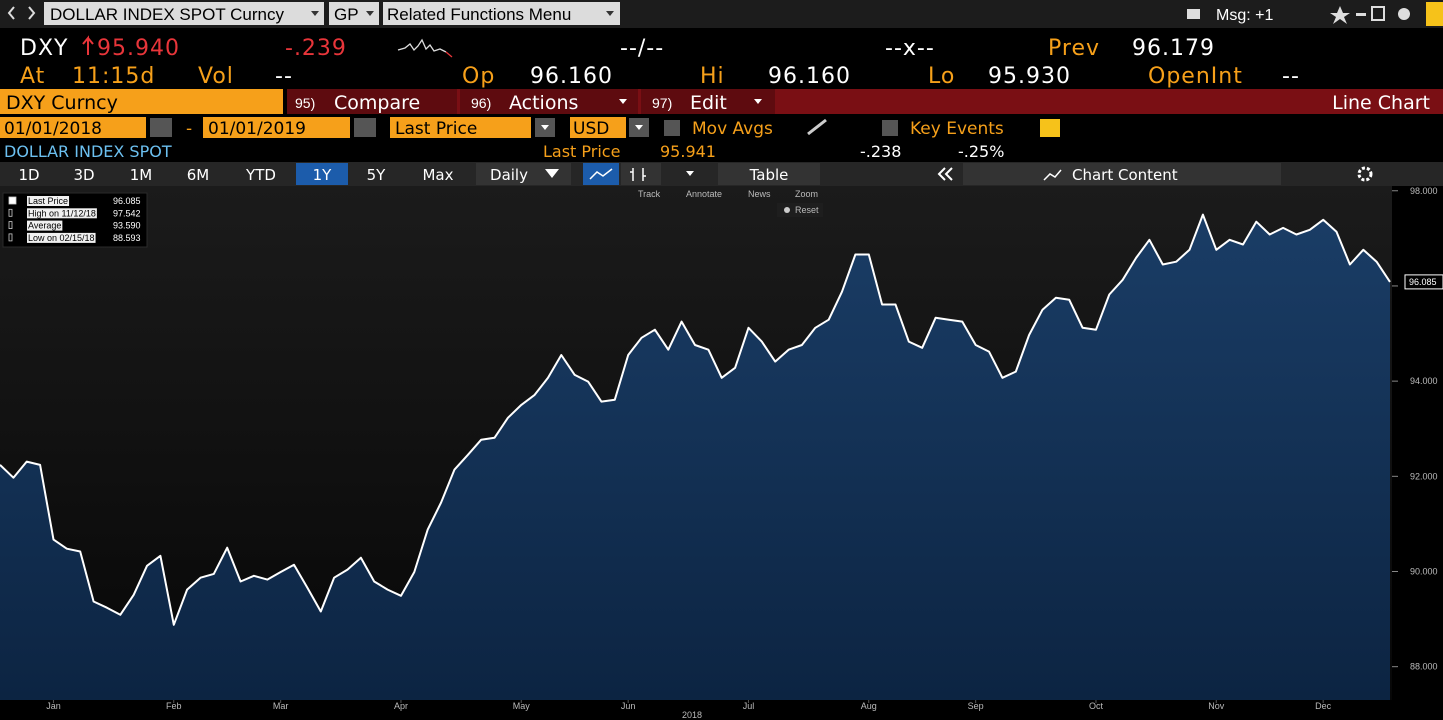 The height and width of the screenshot is (720, 1443). Describe the element at coordinates (1244, 15) in the screenshot. I see `messages: Msg: +1` at that location.